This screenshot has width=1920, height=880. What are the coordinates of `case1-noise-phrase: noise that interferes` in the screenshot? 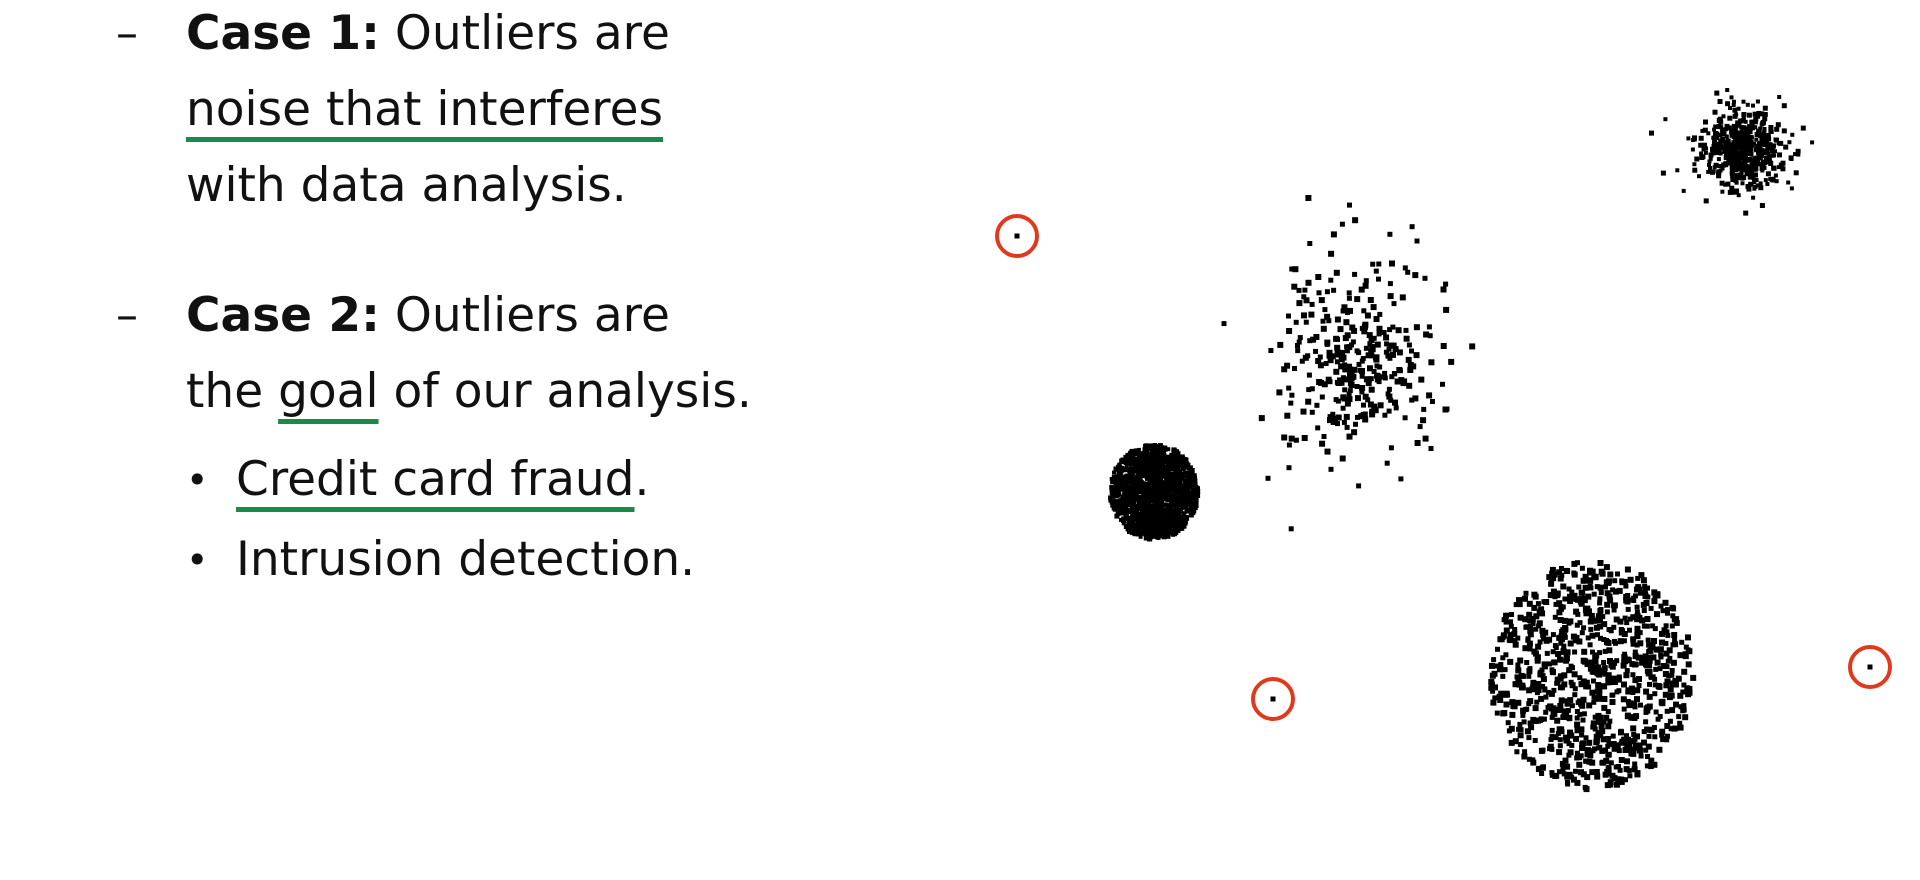 It's located at (424, 109).